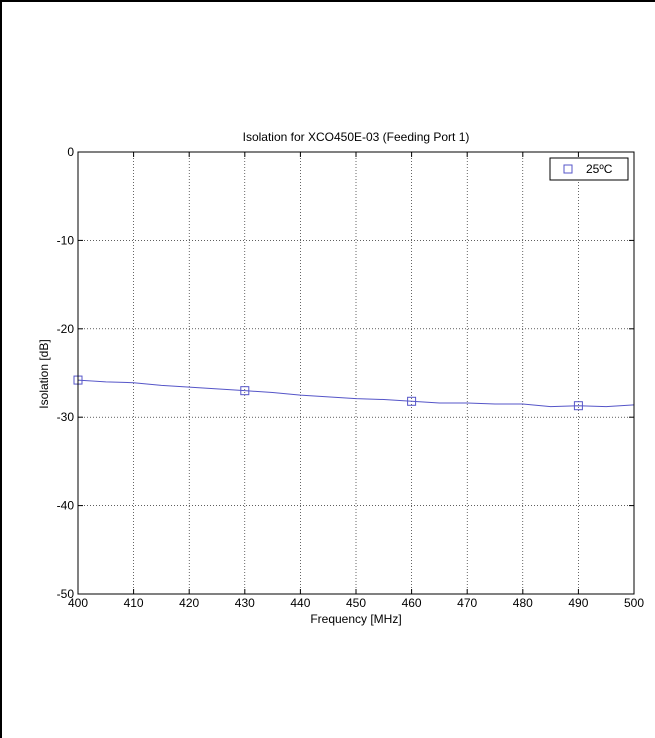 The image size is (655, 738). Describe the element at coordinates (568, 169) in the screenshot. I see `legend-marker` at that location.